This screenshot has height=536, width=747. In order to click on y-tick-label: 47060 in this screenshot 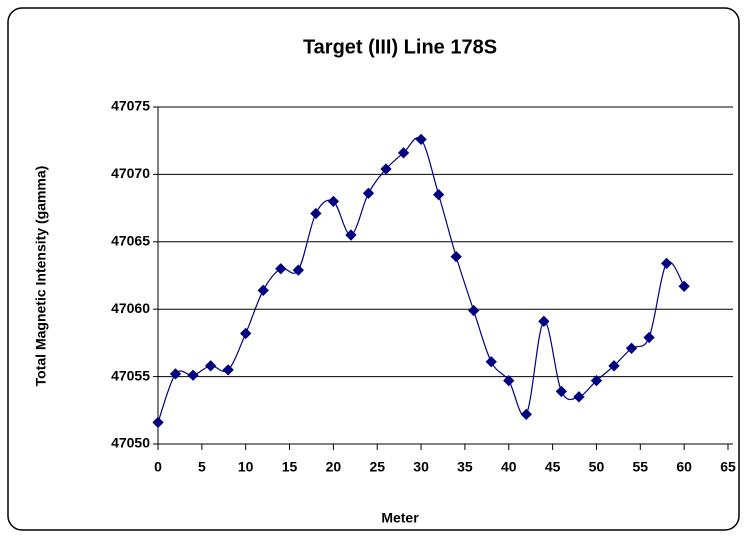, I will do `click(130, 308)`.